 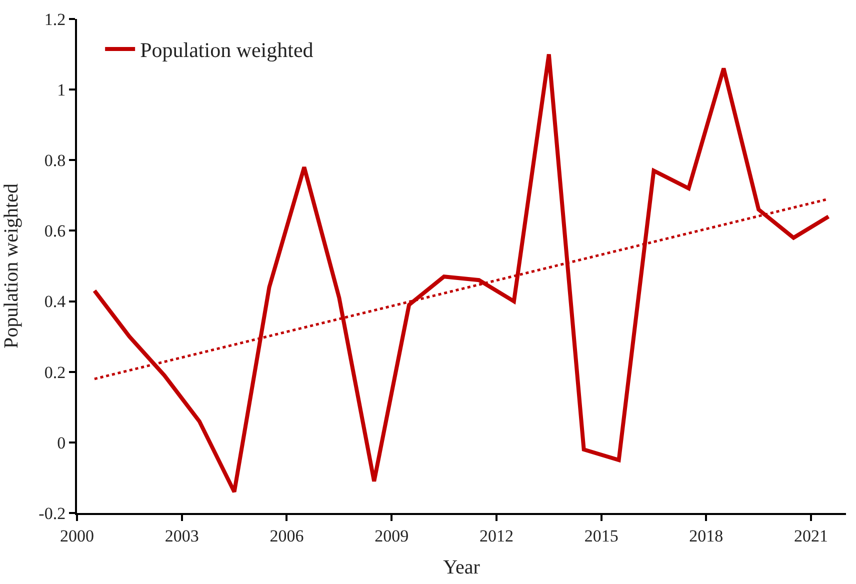 I want to click on x-tick-label: 2000, so click(x=77, y=536).